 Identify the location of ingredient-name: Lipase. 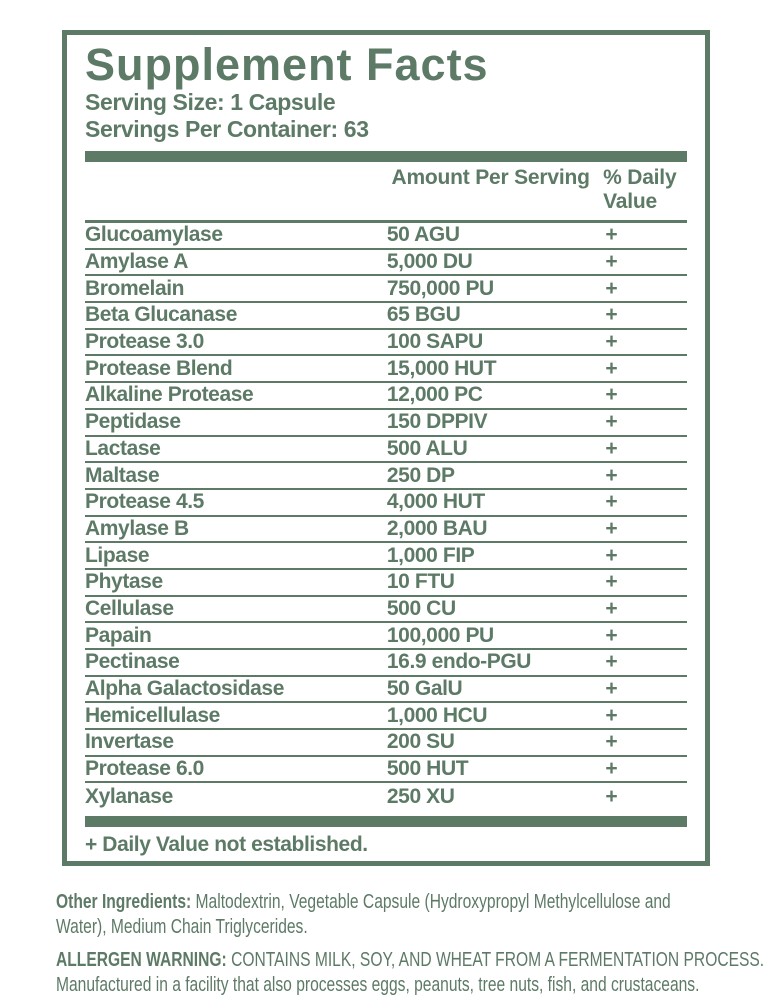
(117, 555).